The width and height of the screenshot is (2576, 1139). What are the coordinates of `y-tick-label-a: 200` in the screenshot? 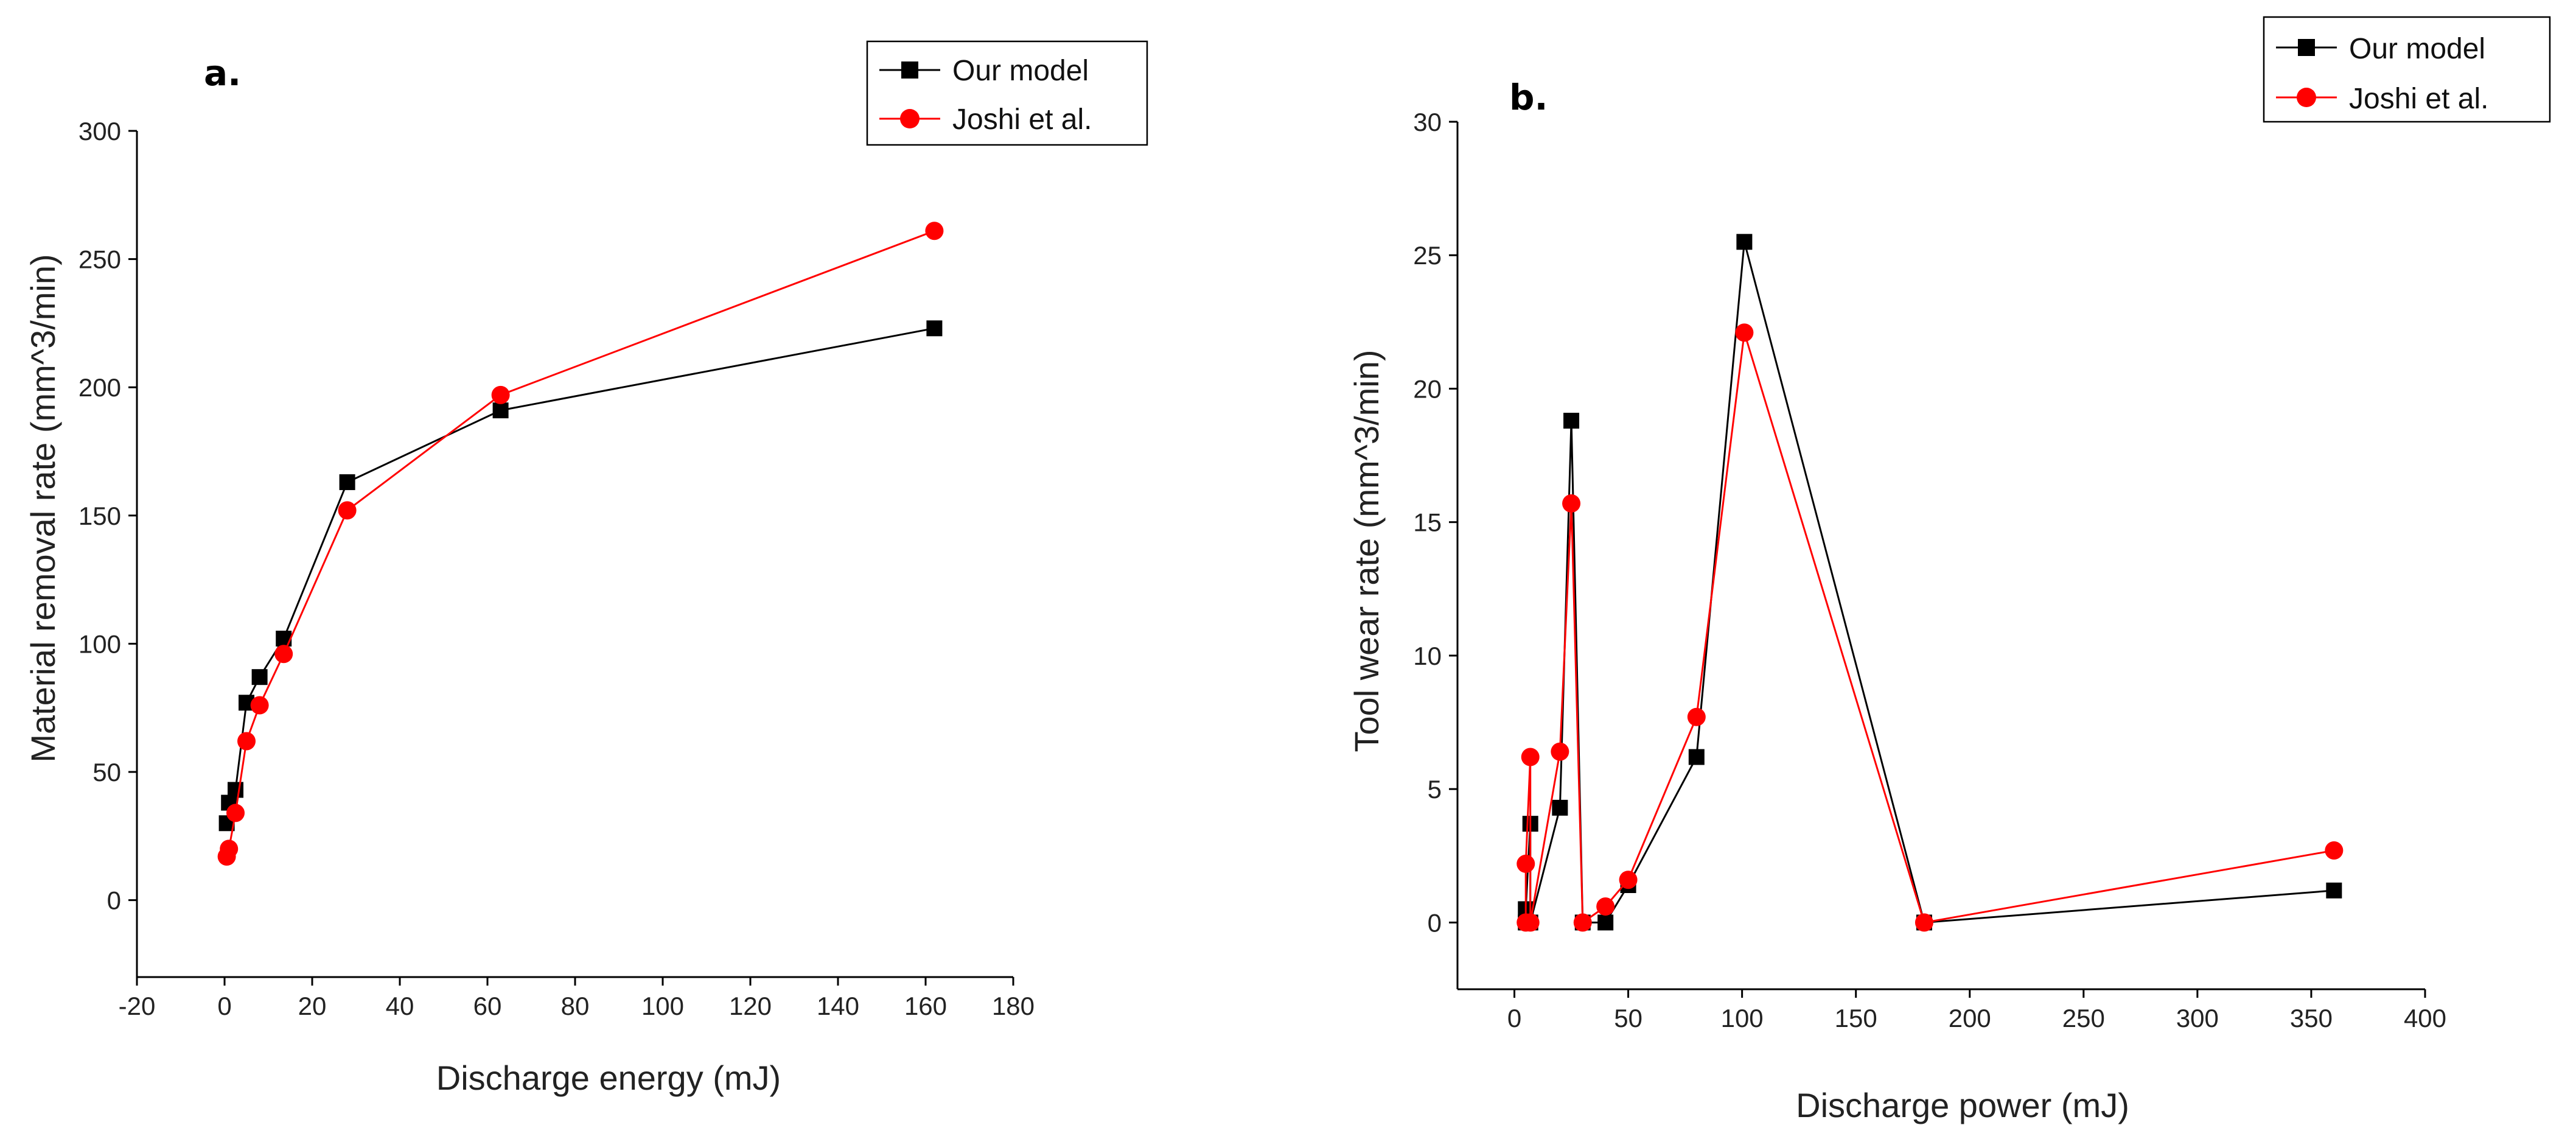 It's located at (100, 387).